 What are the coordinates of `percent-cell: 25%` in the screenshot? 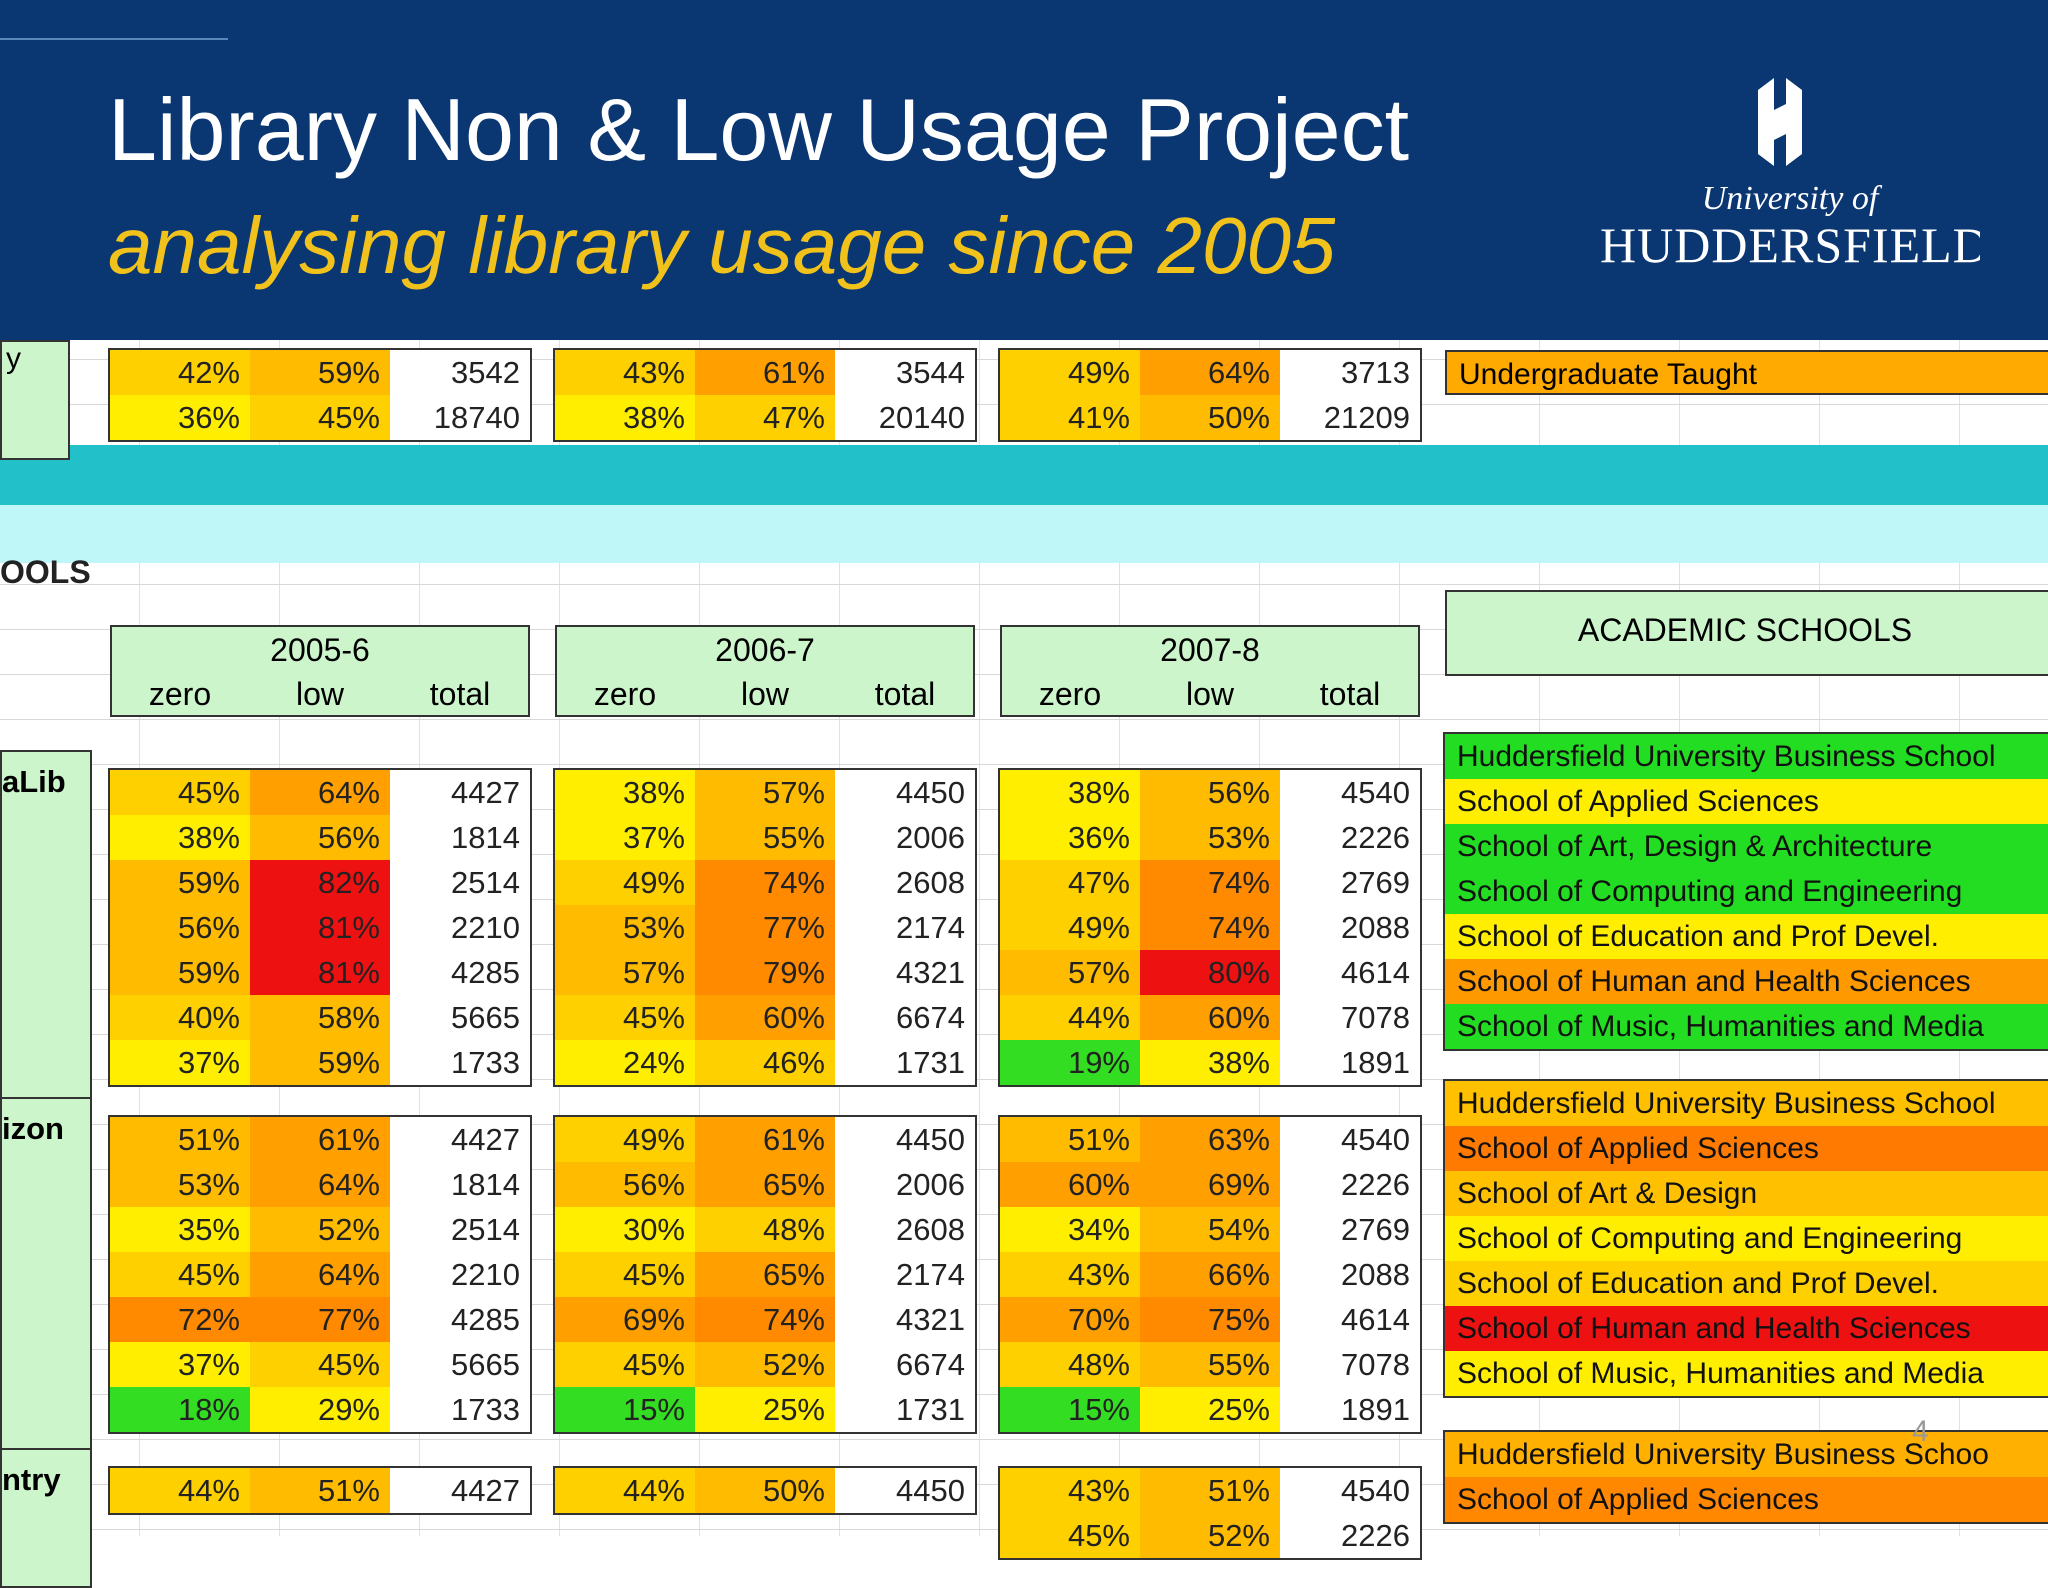 It's located at (765, 1409).